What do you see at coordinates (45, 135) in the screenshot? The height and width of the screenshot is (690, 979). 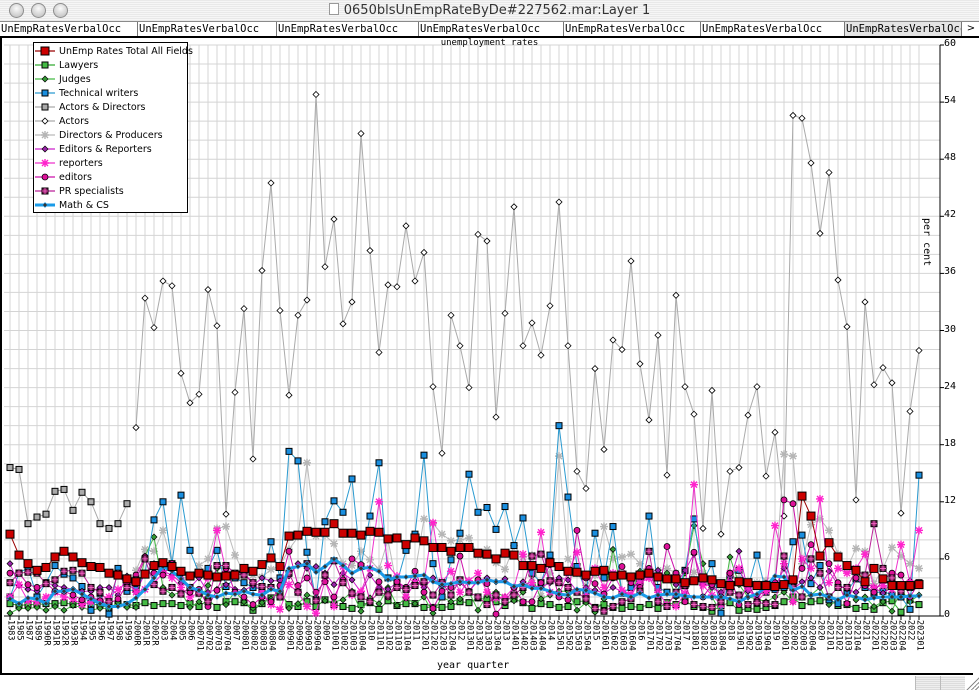 I see `legend-marker` at bounding box center [45, 135].